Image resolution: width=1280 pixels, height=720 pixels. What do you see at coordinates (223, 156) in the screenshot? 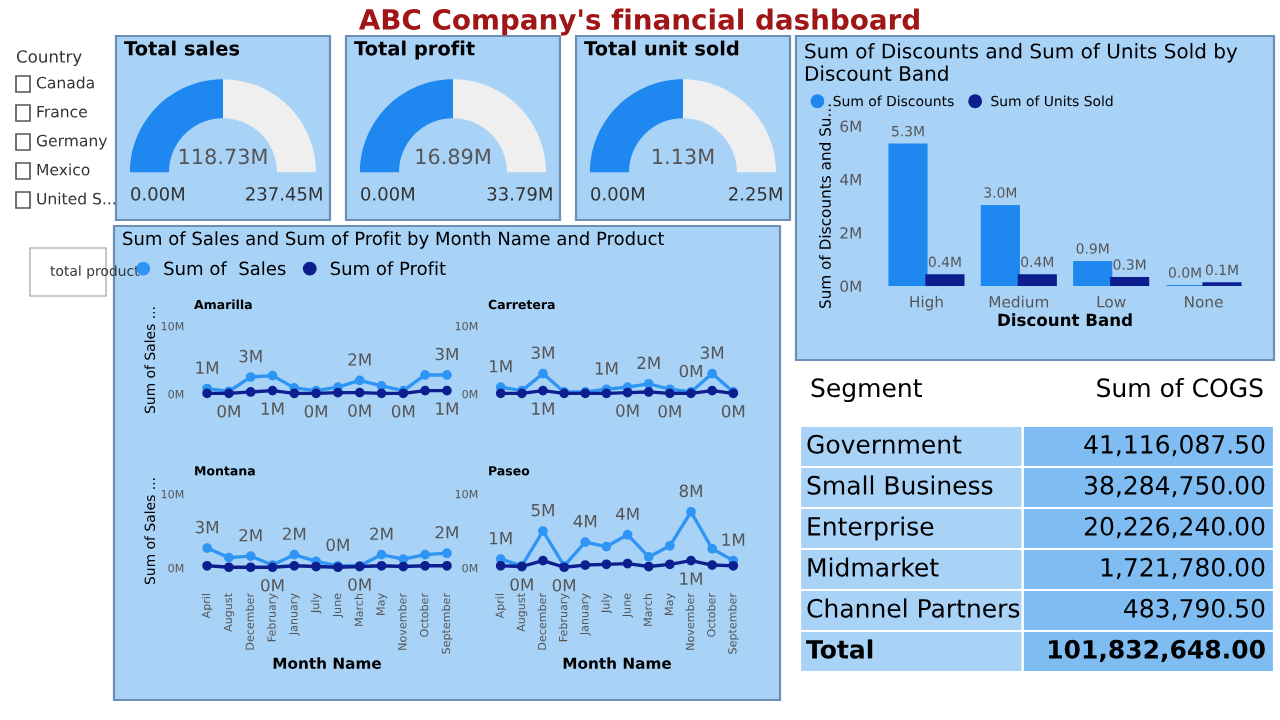
I see `text: 118.73M` at bounding box center [223, 156].